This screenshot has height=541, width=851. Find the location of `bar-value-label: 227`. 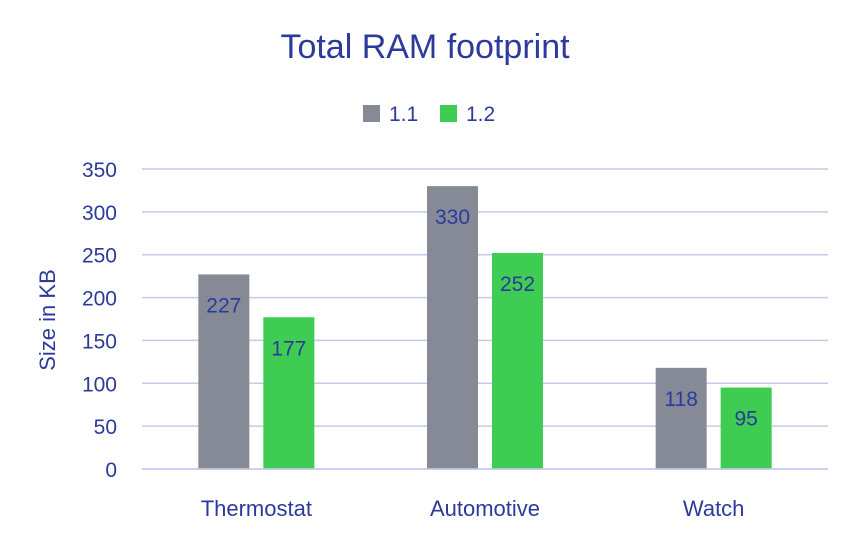

bar-value-label: 227 is located at coordinates (223, 305).